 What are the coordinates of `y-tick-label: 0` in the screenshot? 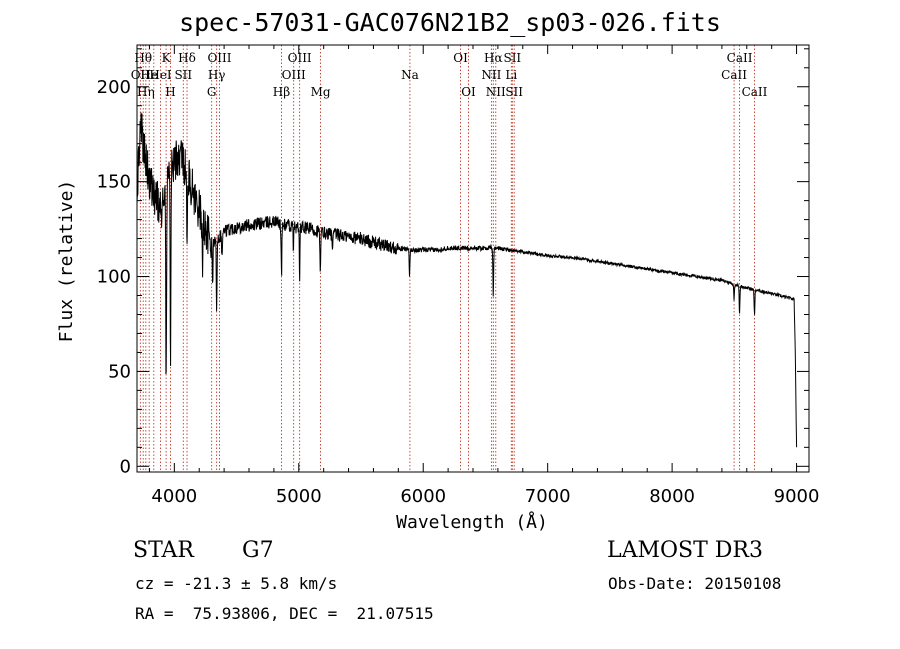 It's located at (125, 466).